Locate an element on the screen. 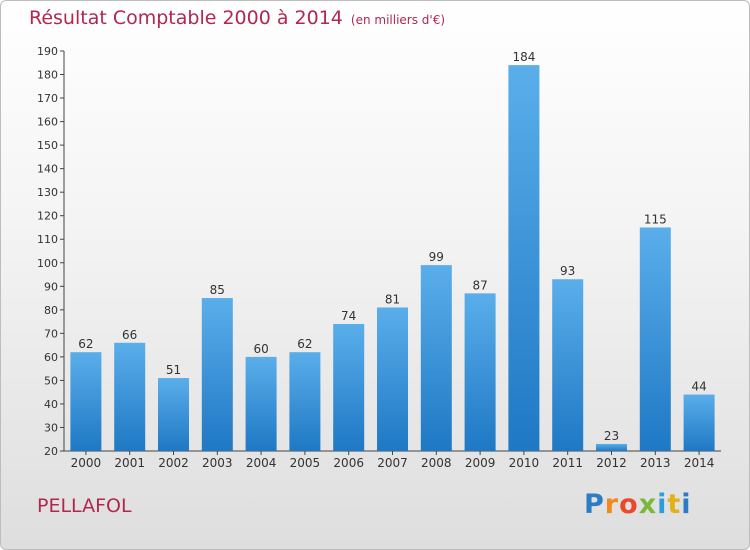  y-tick-label: 140 is located at coordinates (47, 169).